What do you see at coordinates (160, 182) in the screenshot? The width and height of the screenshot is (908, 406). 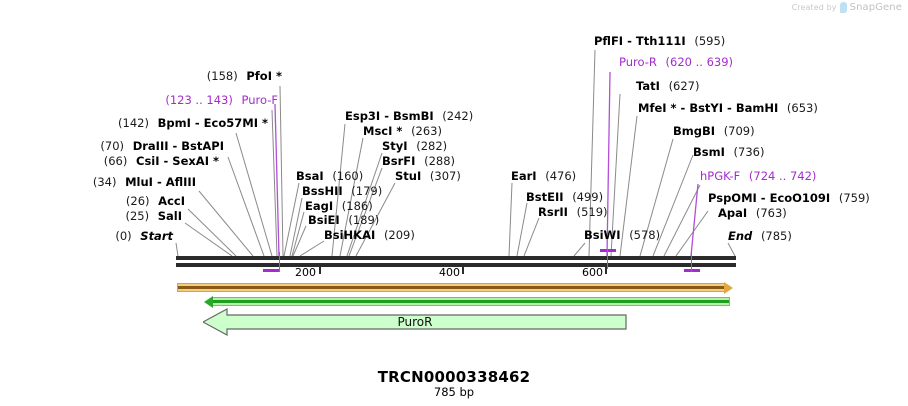 I see `label-enzymes: MluI - AflIII` at bounding box center [160, 182].